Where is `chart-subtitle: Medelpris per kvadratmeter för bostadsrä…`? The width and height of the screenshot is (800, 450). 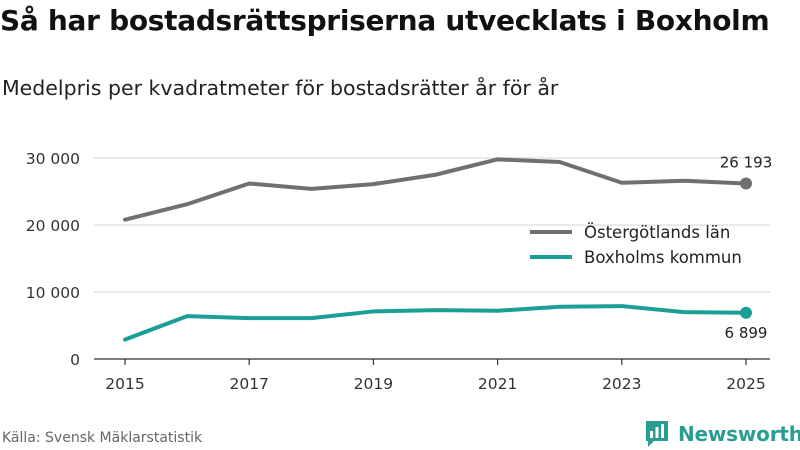 chart-subtitle: Medelpris per kvadratmeter för bostadsrä… is located at coordinates (280, 88).